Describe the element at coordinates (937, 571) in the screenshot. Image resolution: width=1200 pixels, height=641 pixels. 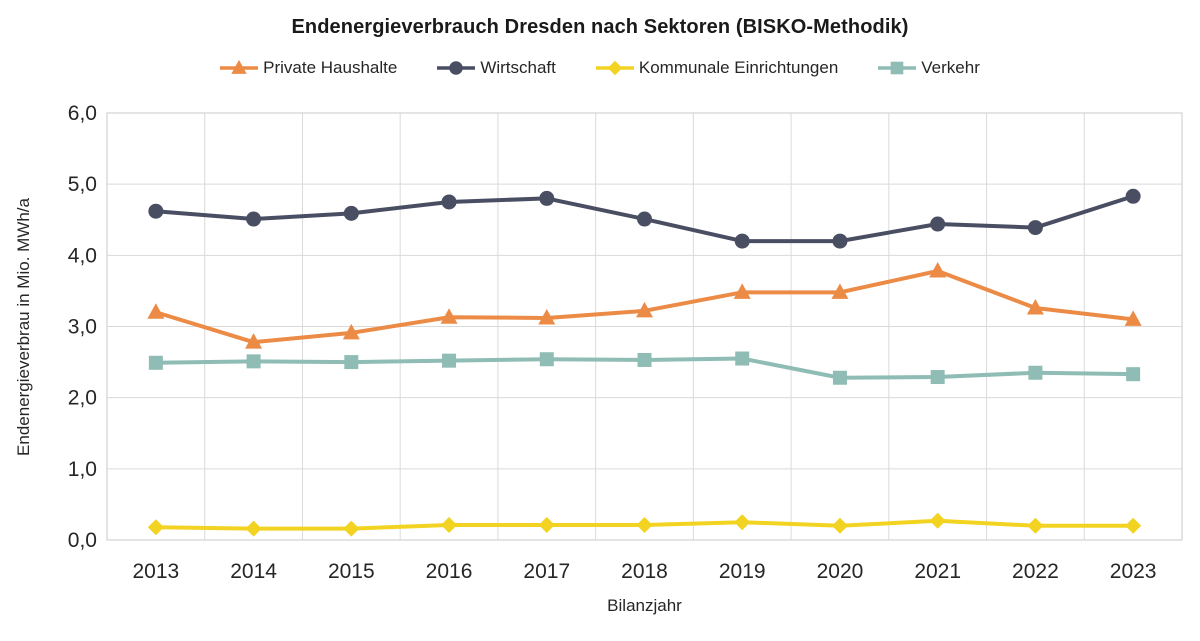
I see `x-tick-label-2021: 2021` at that location.